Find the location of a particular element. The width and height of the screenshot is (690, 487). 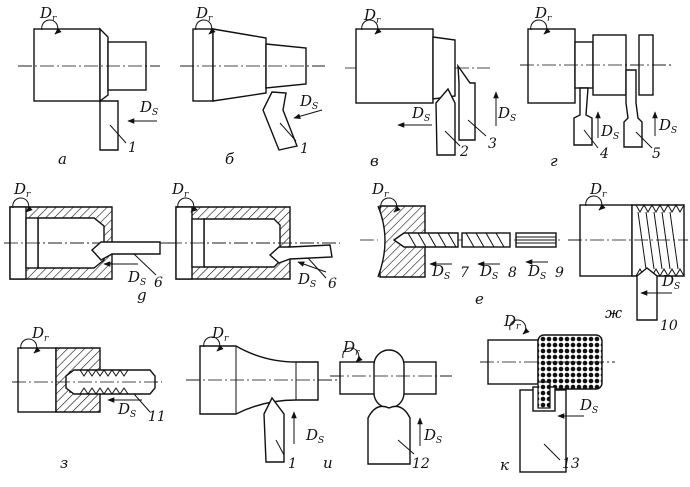

panel-b is located at coordinates (252, 85).